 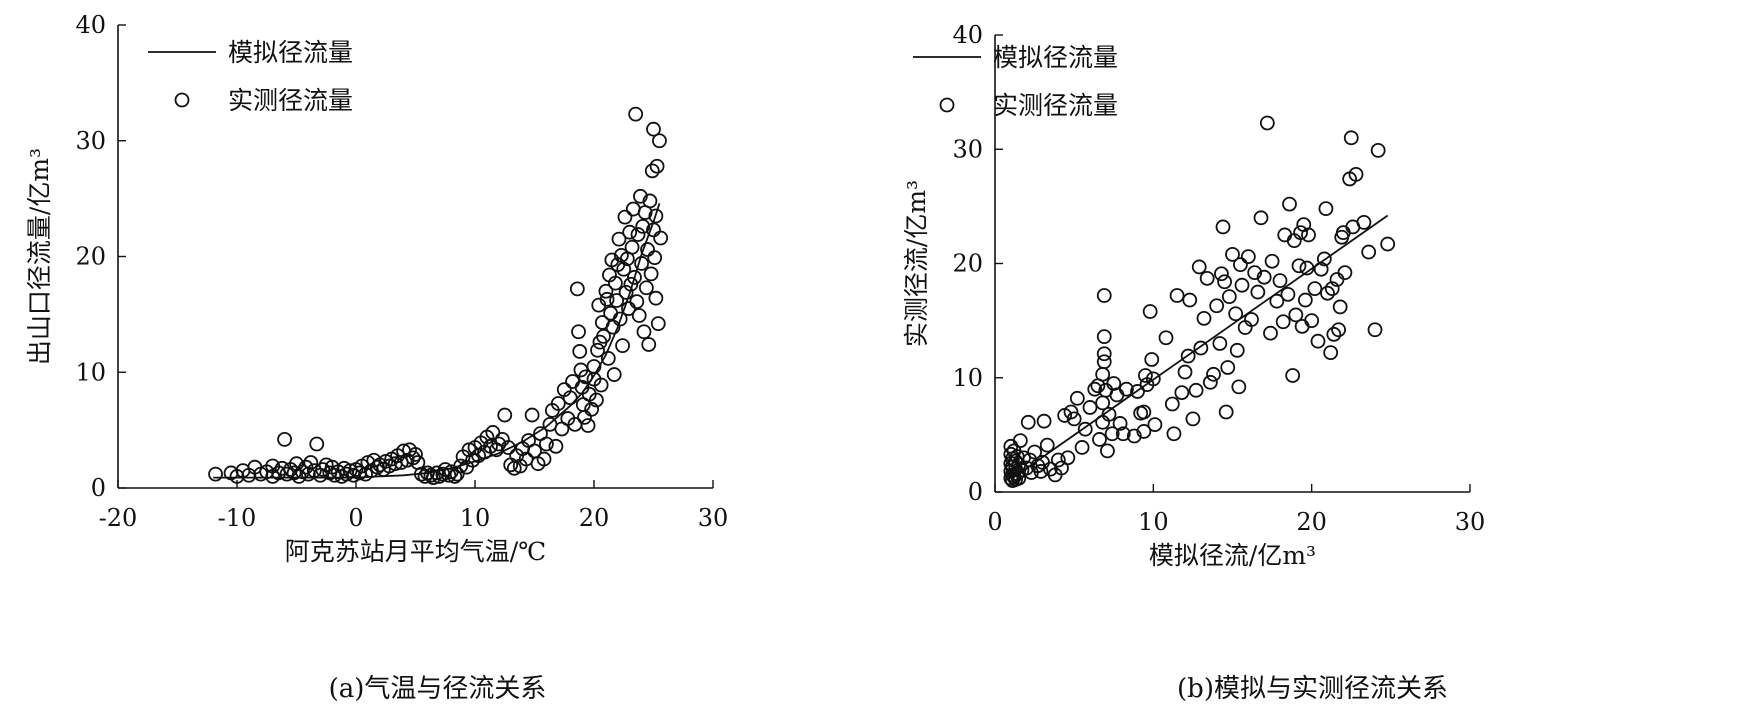 What do you see at coordinates (118, 518) in the screenshot?
I see `x-tick-label: -20` at bounding box center [118, 518].